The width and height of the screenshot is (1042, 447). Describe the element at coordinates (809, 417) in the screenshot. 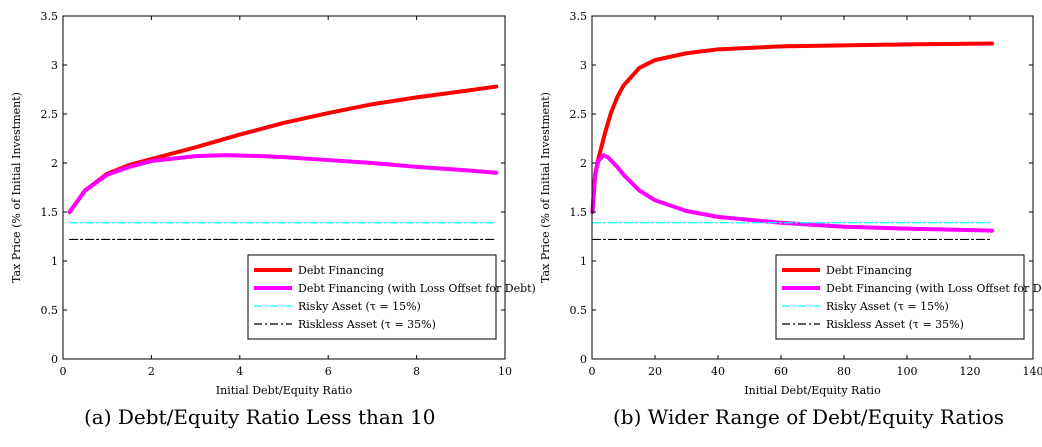

I see `caption-b: (b) Wider Range of Debt/Equity Ratios` at that location.